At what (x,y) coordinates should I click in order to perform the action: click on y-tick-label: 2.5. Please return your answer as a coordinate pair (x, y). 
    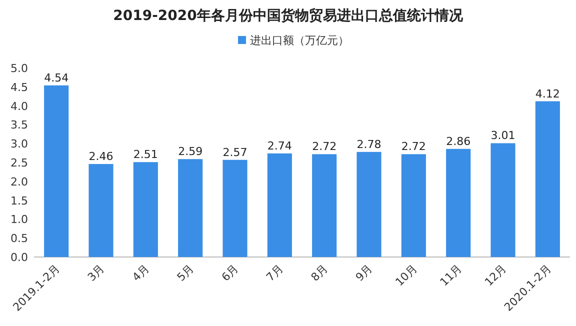
    Looking at the image, I should click on (19, 163).